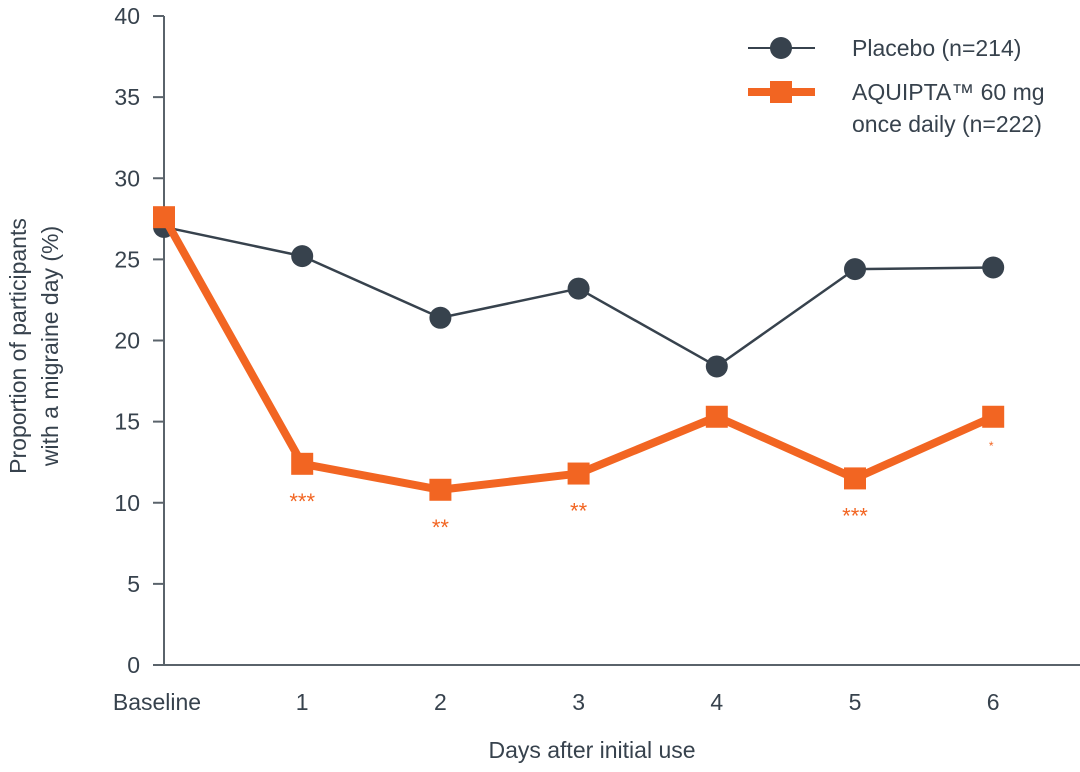 The height and width of the screenshot is (772, 1080). What do you see at coordinates (50, 346) in the screenshot?
I see `y-axis-label-line-2: with a migraine day (%)` at bounding box center [50, 346].